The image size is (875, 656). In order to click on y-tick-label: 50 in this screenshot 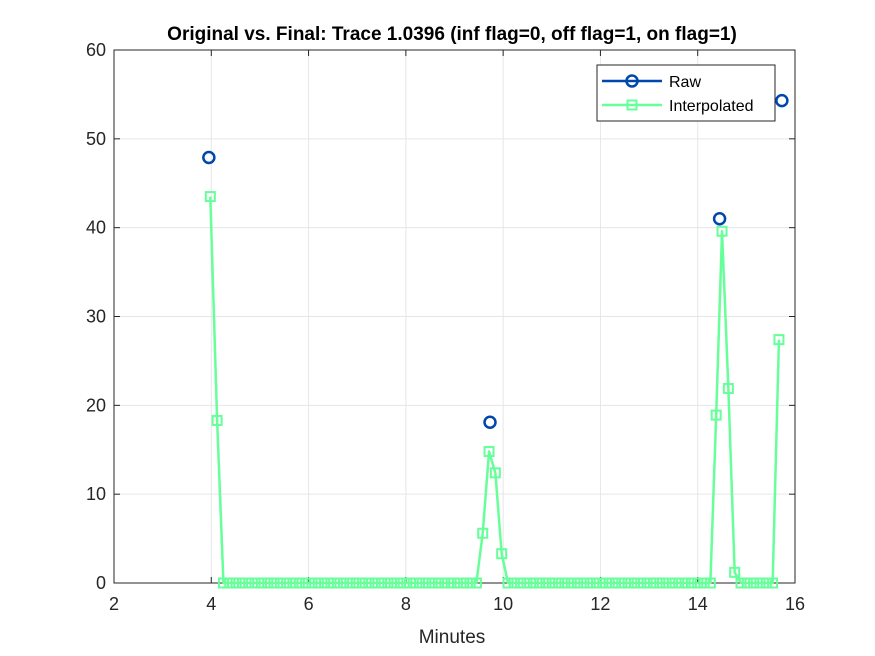, I will do `click(96, 139)`.